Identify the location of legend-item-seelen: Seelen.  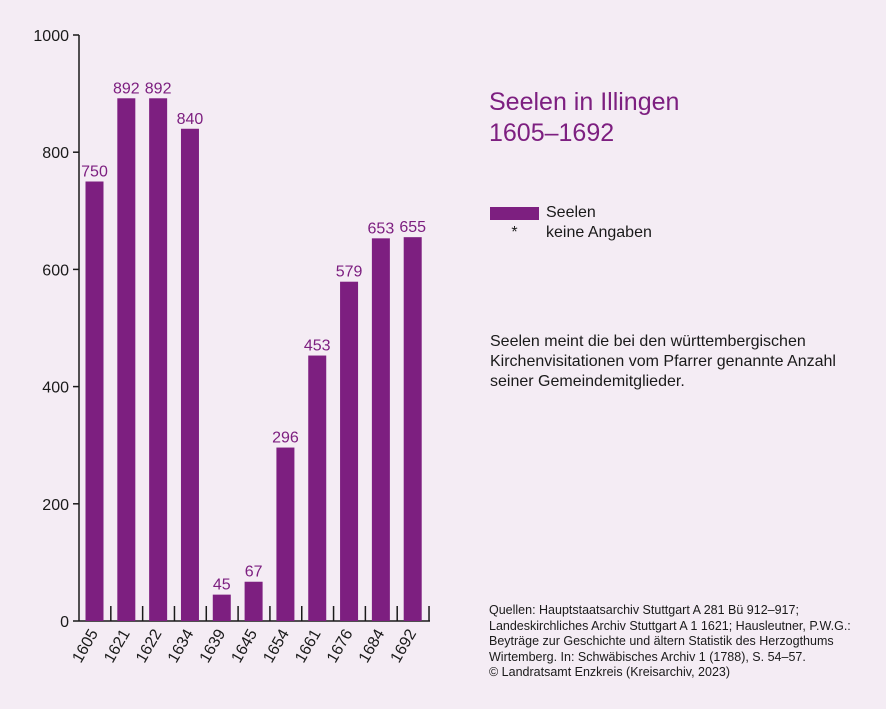
(571, 213).